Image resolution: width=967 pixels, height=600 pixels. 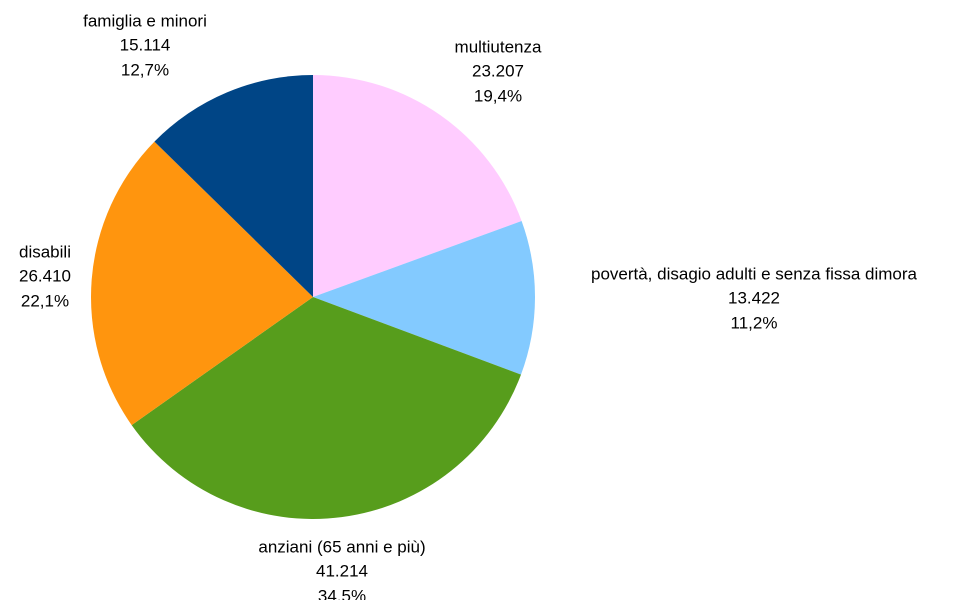 What do you see at coordinates (498, 95) in the screenshot?
I see `slice-percent: 19,4%` at bounding box center [498, 95].